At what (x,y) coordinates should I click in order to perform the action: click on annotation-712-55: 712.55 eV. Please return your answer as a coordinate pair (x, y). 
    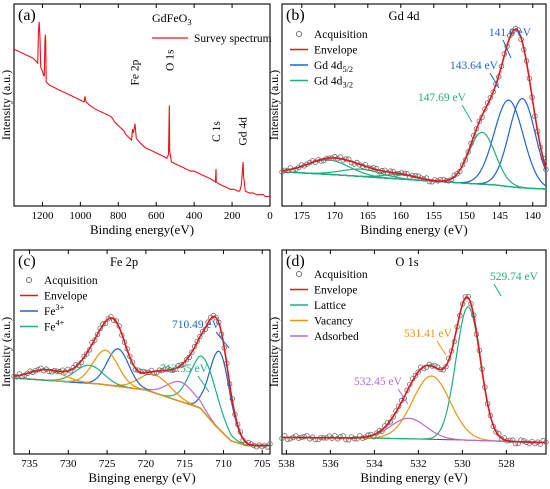
    Looking at the image, I should click on (184, 369).